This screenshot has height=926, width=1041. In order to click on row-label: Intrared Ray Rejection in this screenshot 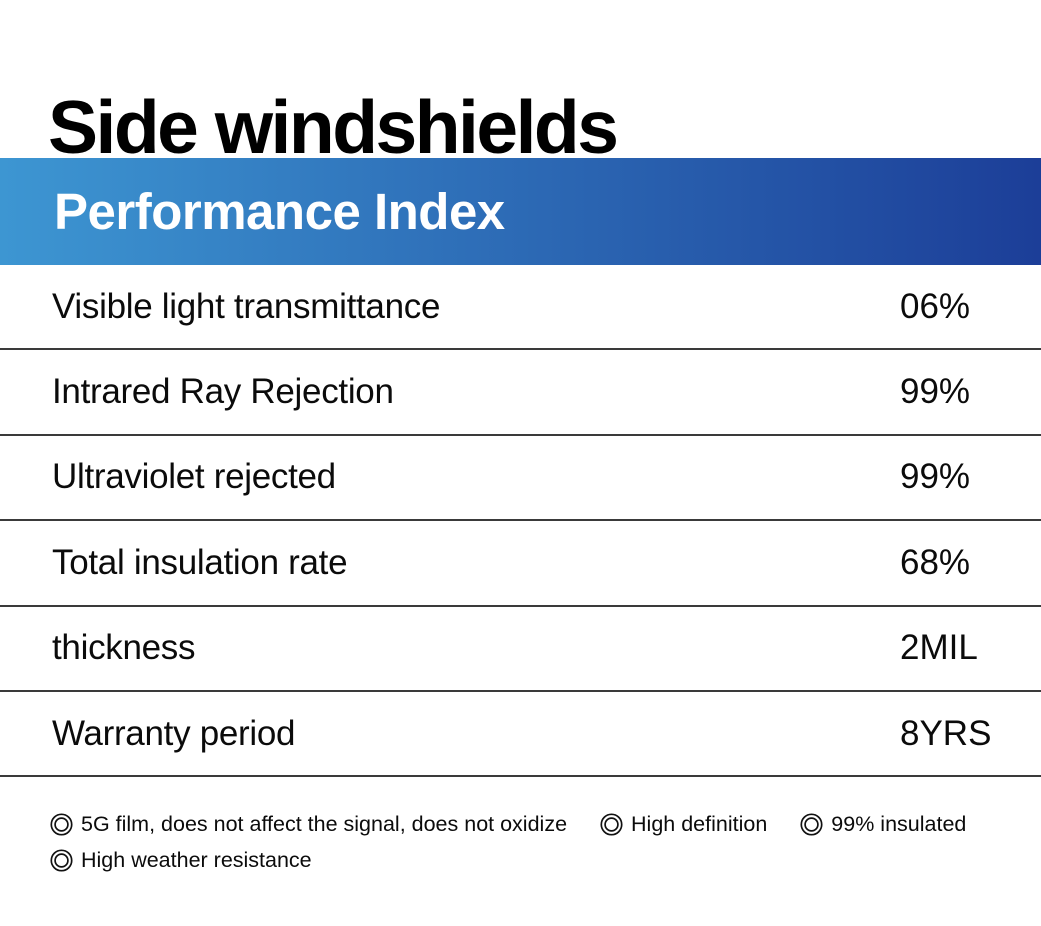, I will do `click(223, 392)`.